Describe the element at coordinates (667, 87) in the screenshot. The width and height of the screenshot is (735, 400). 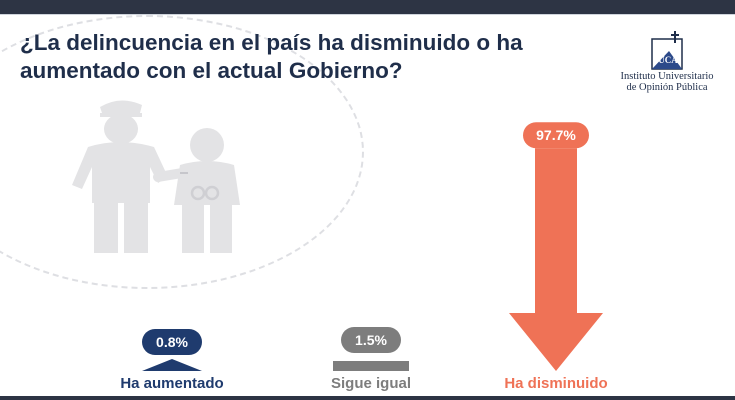
I see `logo-text-line-2: de Opinión Pública` at that location.